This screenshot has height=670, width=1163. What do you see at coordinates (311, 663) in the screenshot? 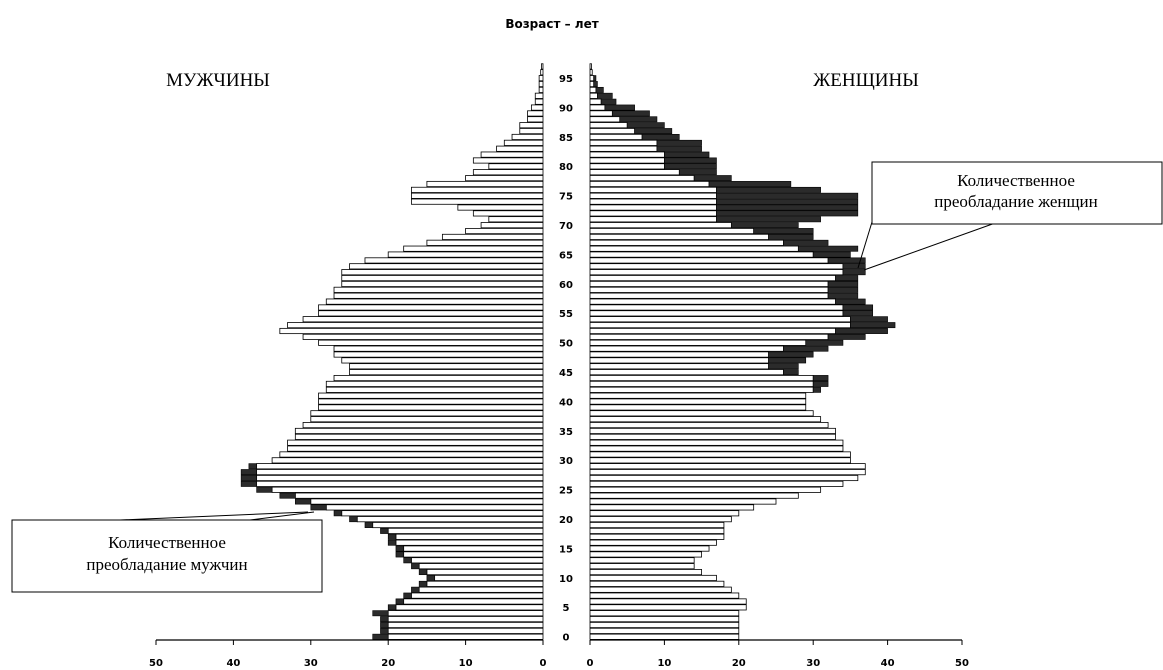
I see `x-tick-label-left: 30` at bounding box center [311, 663].